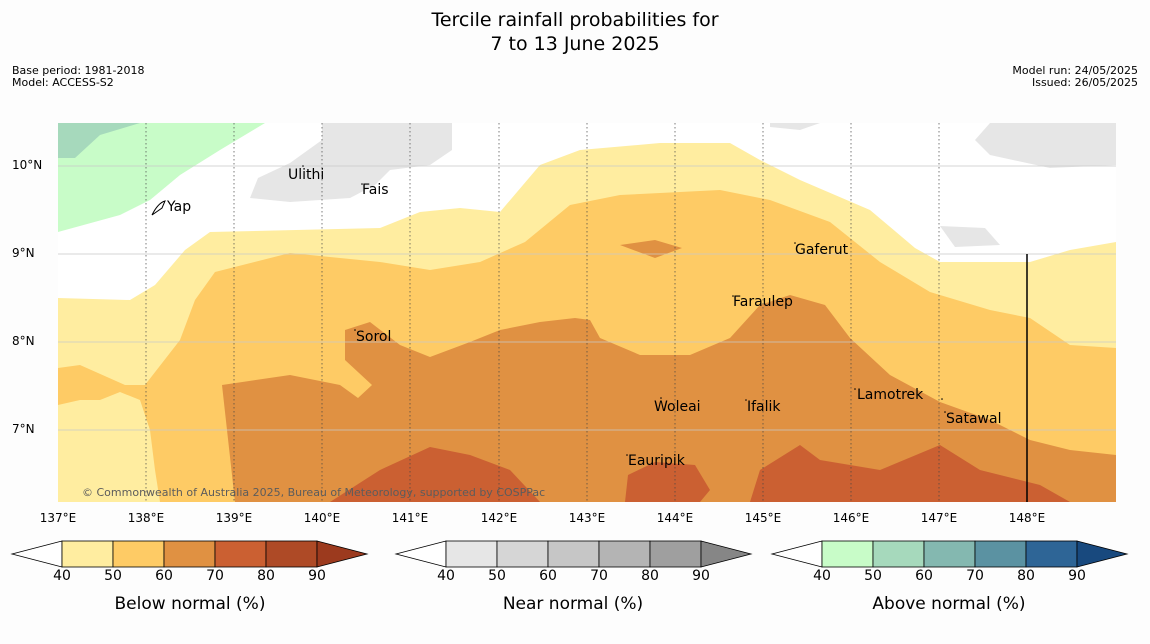 This screenshot has height=644, width=1150. Describe the element at coordinates (179, 207) in the screenshot. I see `place-label-yap: Yap` at that location.